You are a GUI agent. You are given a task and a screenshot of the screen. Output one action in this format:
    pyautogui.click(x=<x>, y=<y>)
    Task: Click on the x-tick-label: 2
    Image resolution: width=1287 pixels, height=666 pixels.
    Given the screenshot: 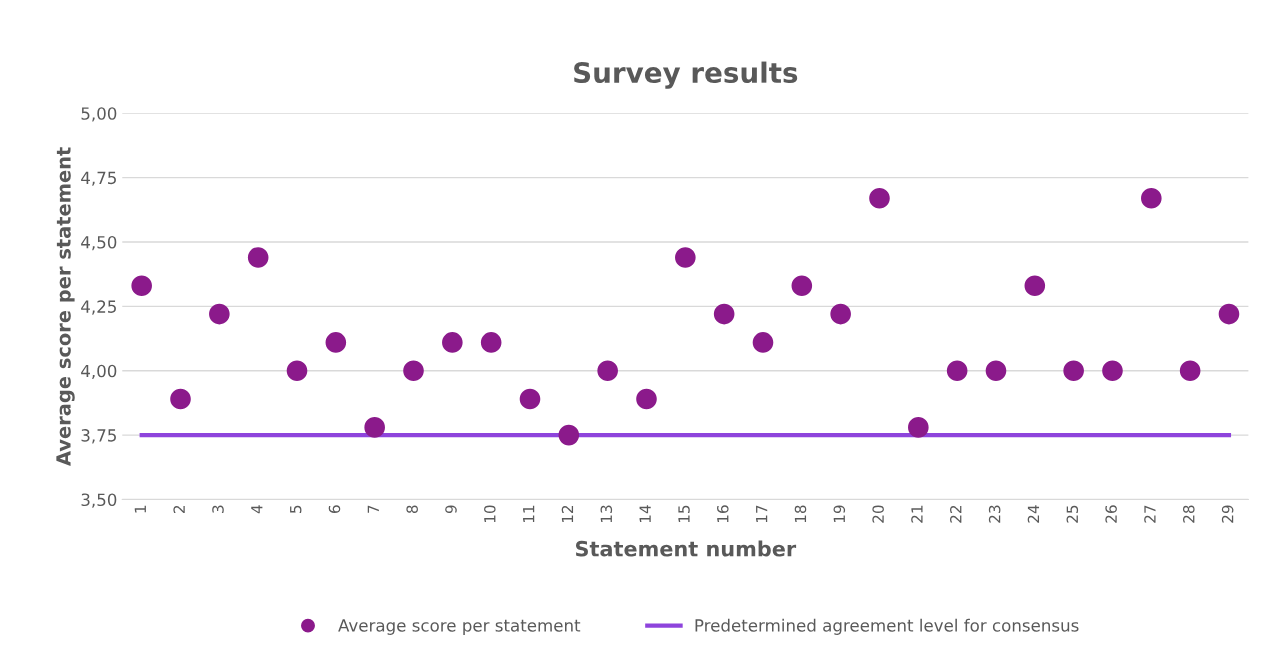 What is the action you would take?
    pyautogui.click(x=179, y=509)
    